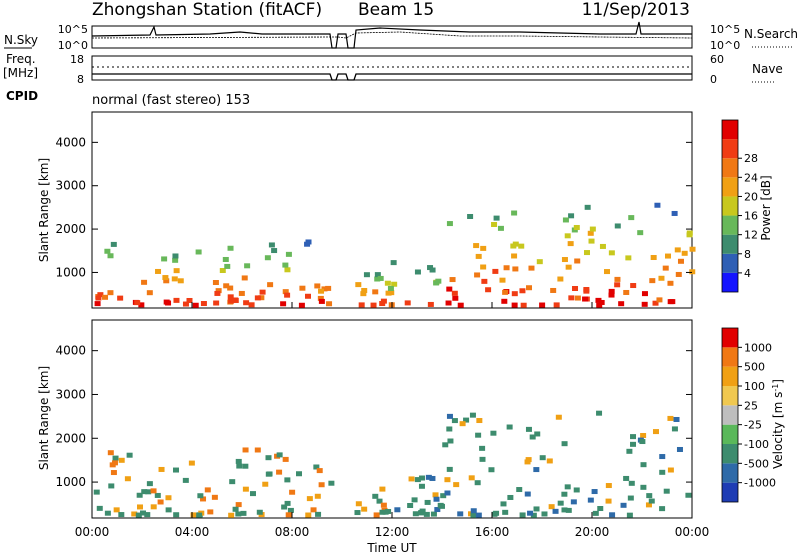 The image size is (800, 554). What do you see at coordinates (73, 29) in the screenshot?
I see `noise-left-tick-top: 10^5` at bounding box center [73, 29].